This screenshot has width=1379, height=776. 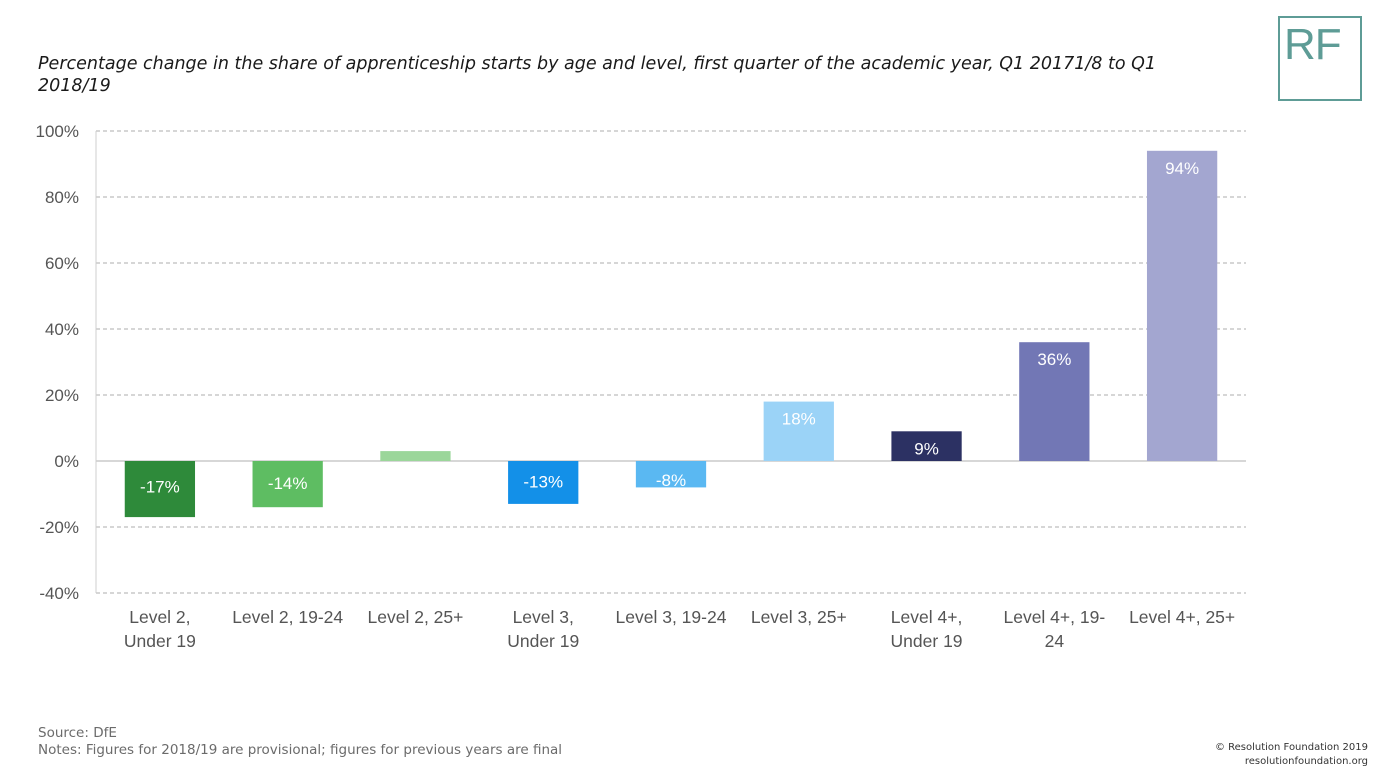 I want to click on logo-text: RF, so click(x=1313, y=44).